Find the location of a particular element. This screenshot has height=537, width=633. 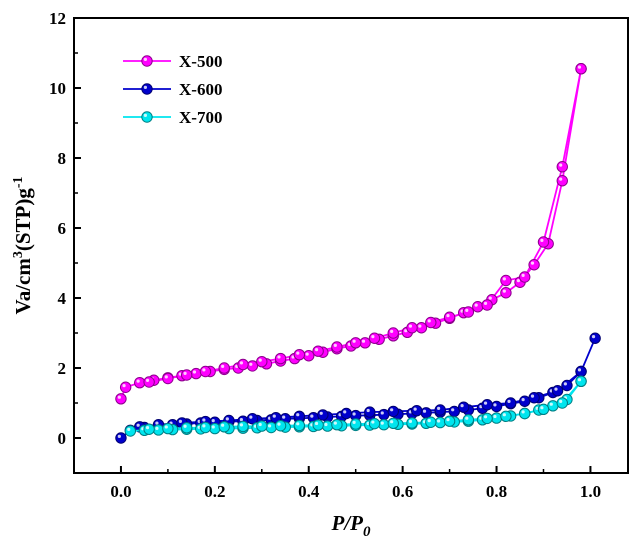

y-axis-title: Va/cm3(STP)g-1 is located at coordinates (23, 245).